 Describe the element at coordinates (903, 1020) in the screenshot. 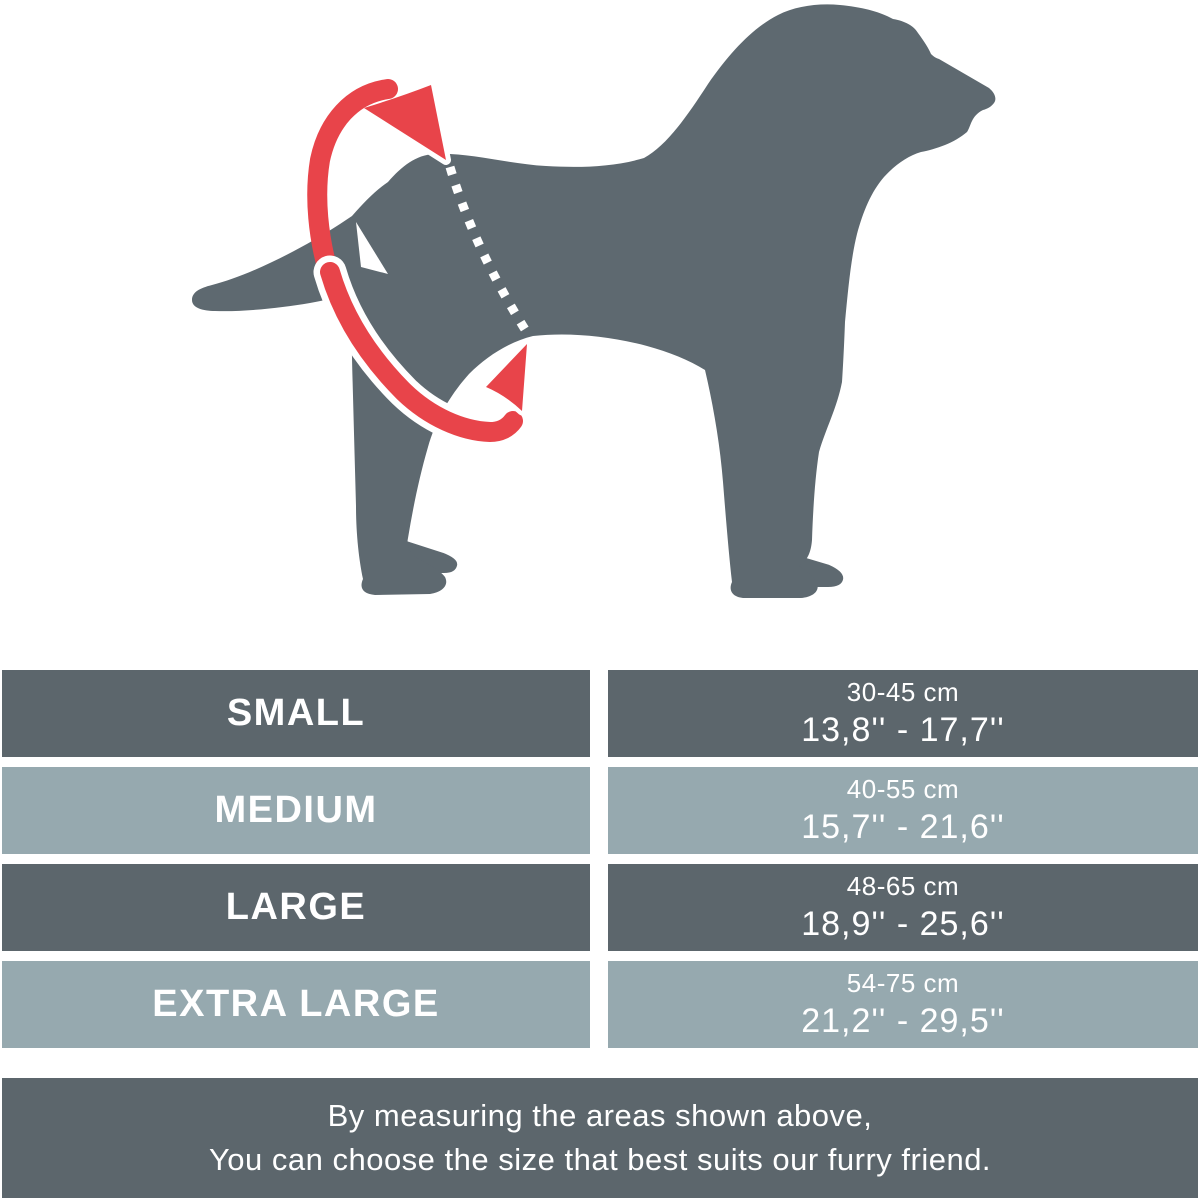

I see `size-inch-range: 21,2'' - 29,5''` at that location.